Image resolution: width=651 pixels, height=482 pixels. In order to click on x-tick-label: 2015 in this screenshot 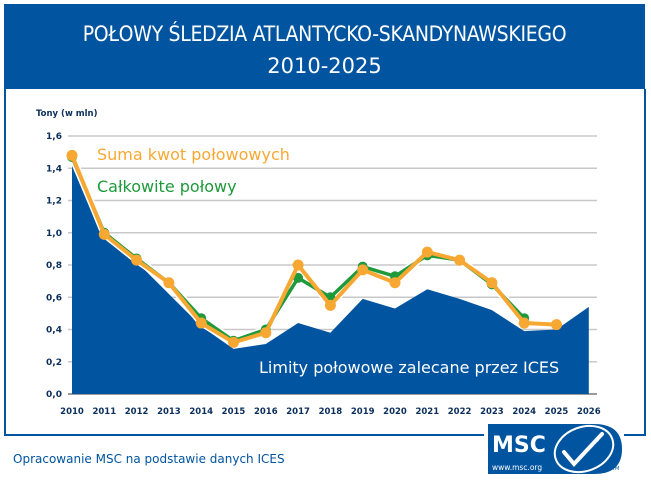, I will do `click(234, 412)`.